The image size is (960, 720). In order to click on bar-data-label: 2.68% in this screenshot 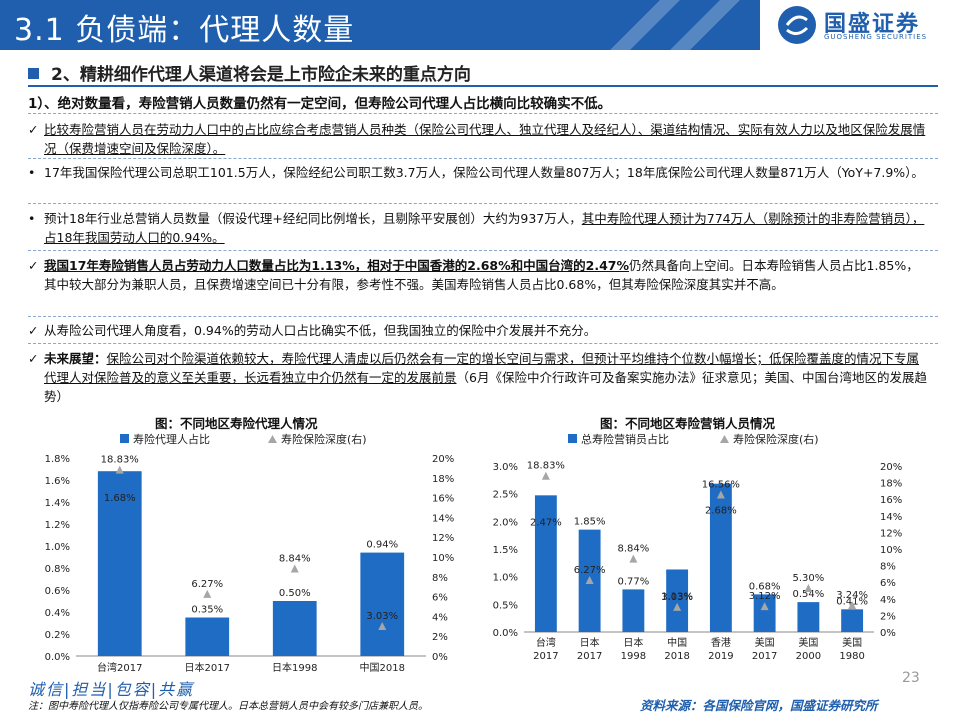, I will do `click(721, 511)`.